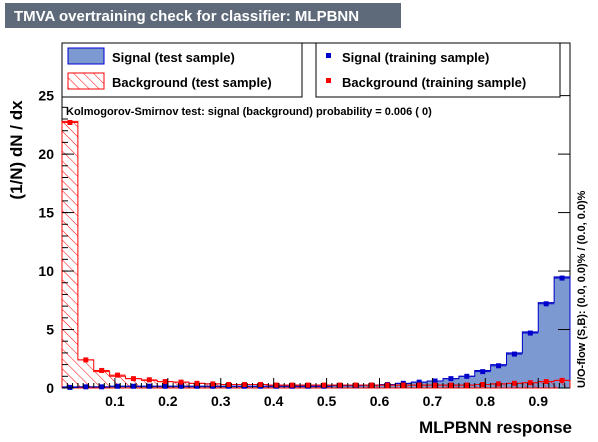 The width and height of the screenshot is (598, 442). I want to click on x-tick-label: 0.3, so click(221, 401).